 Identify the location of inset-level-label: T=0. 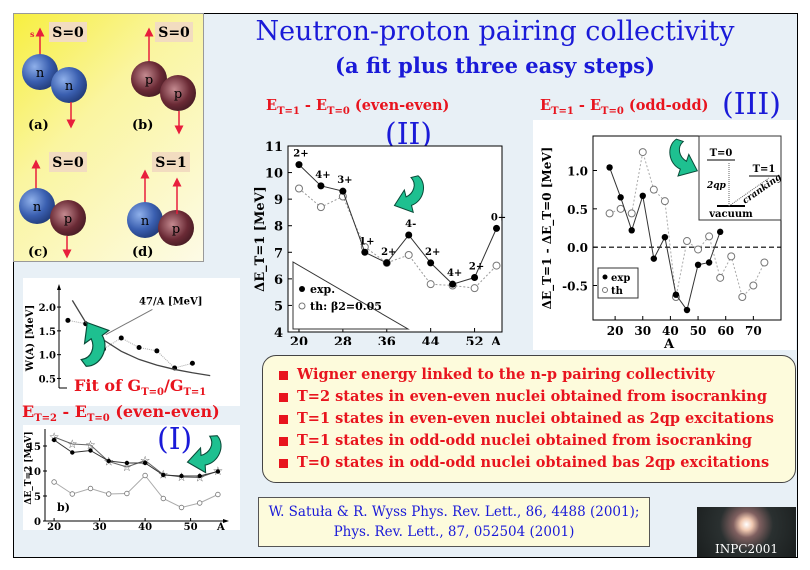
(721, 153).